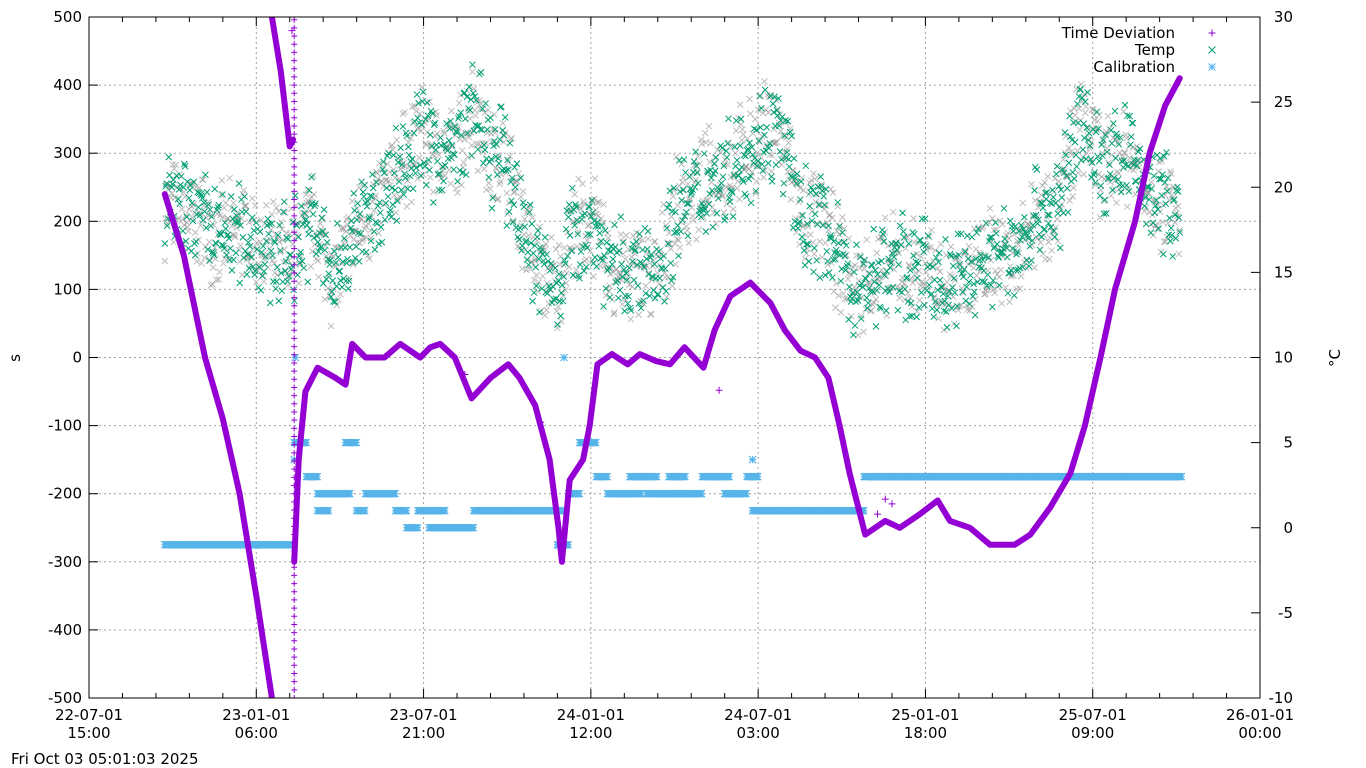 The height and width of the screenshot is (768, 1366). I want to click on x-tick-label: 25-01-01, so click(925, 715).